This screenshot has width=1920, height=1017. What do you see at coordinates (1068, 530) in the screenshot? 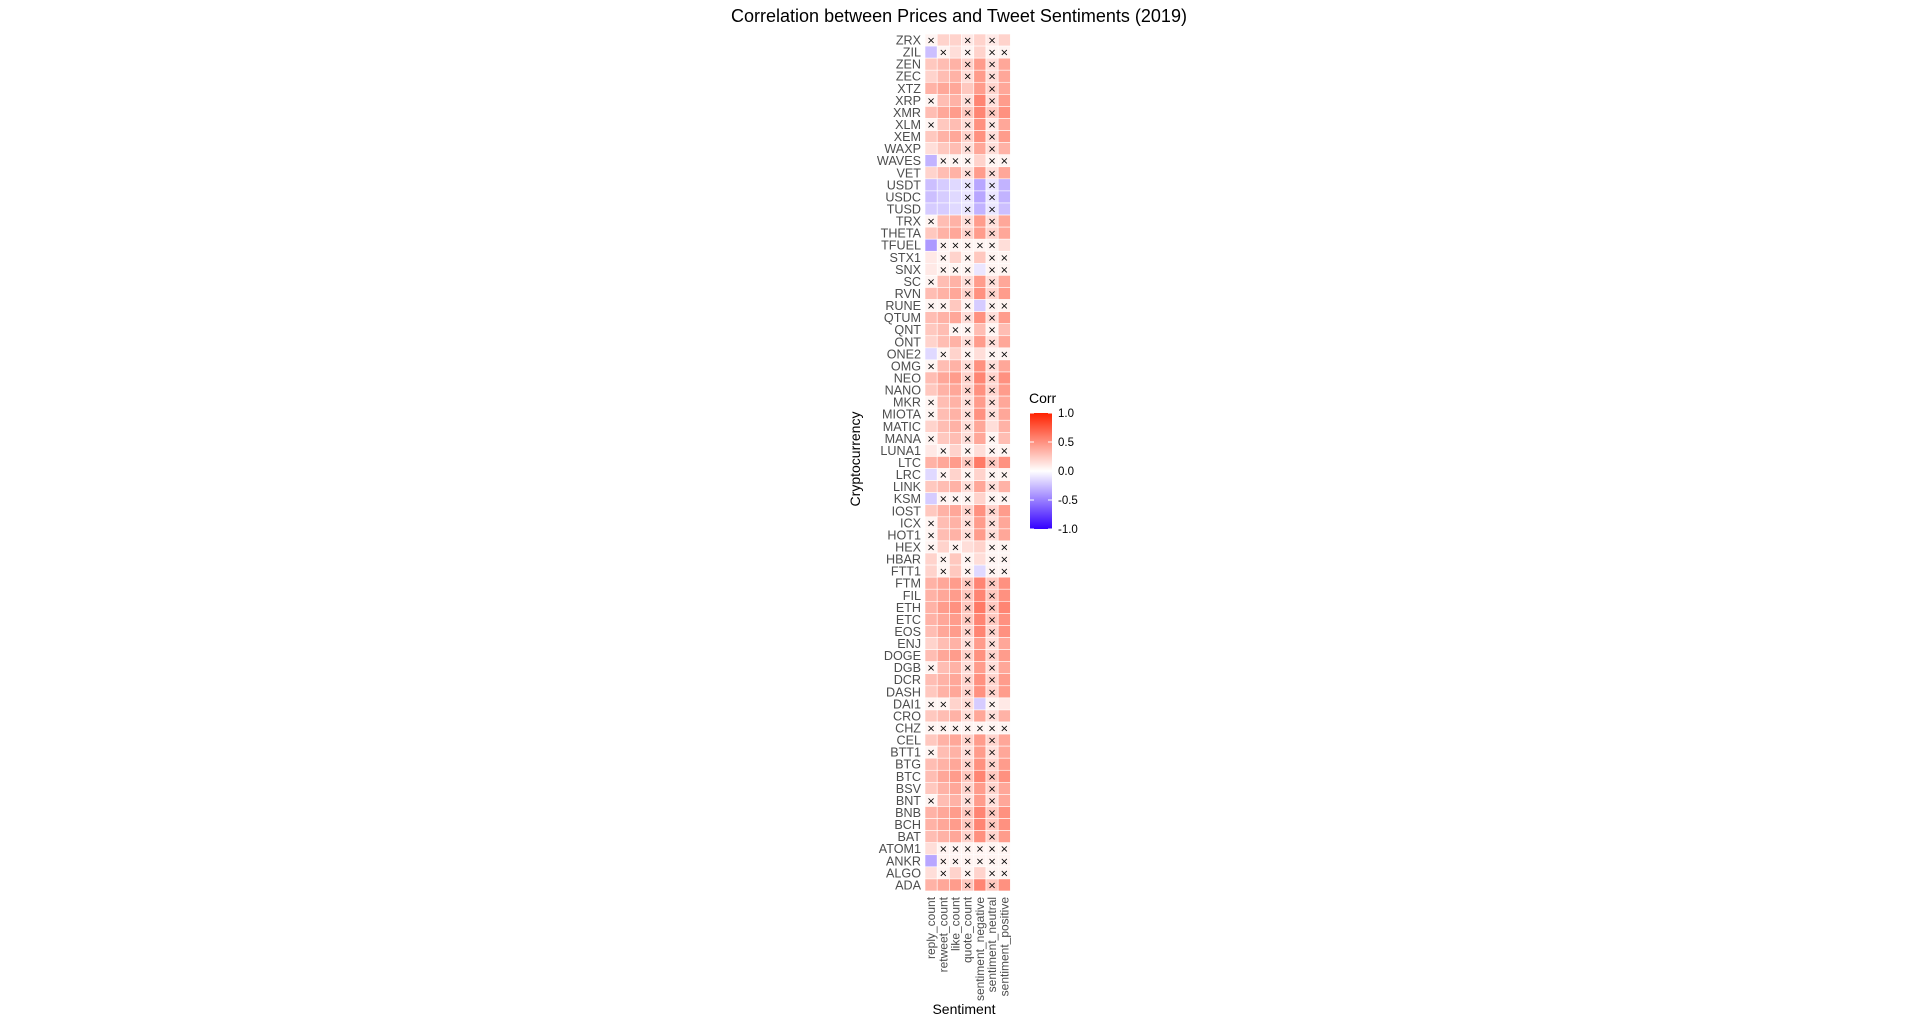
I see `legend-tick-label: -1.0` at bounding box center [1068, 530].